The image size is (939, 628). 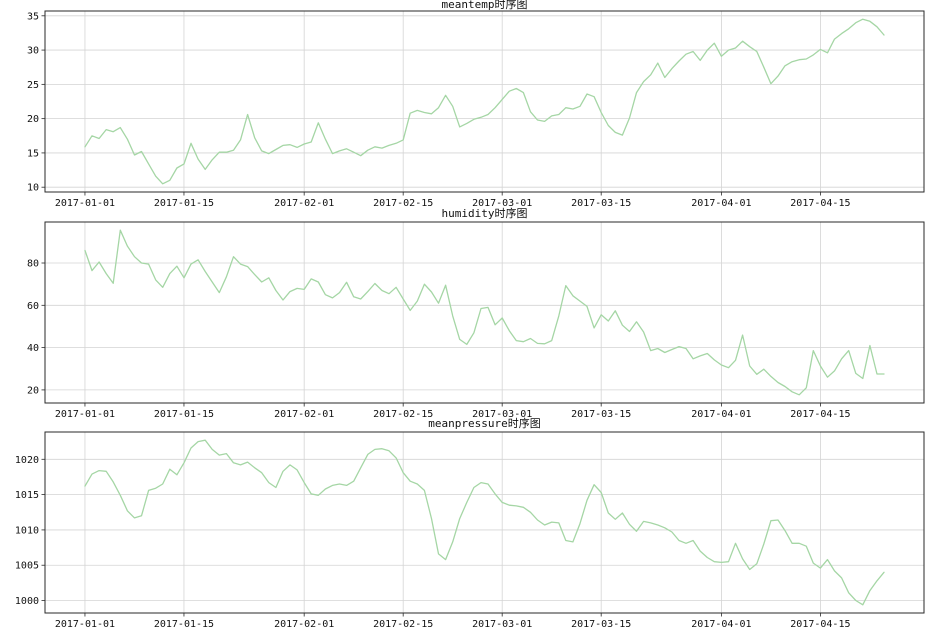 What do you see at coordinates (27, 601) in the screenshot?
I see `y-tick-label: 1000` at bounding box center [27, 601].